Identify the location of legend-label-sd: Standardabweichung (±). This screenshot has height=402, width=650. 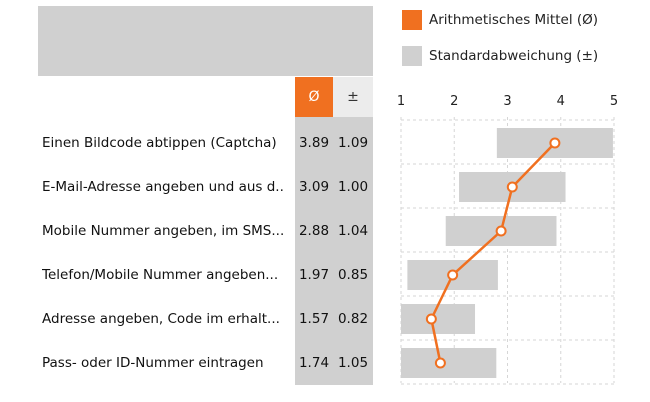
(514, 56).